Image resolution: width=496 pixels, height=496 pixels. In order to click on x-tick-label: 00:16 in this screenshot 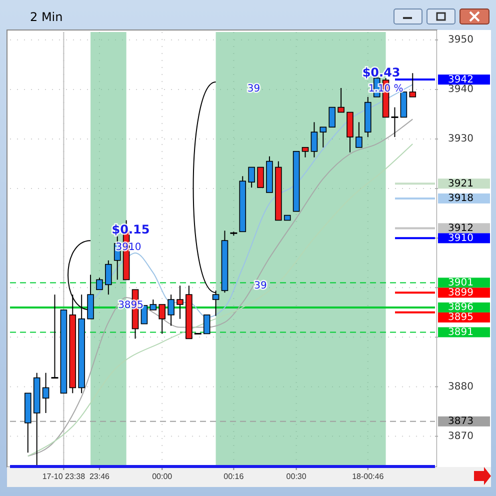, I will do `click(234, 476)`.